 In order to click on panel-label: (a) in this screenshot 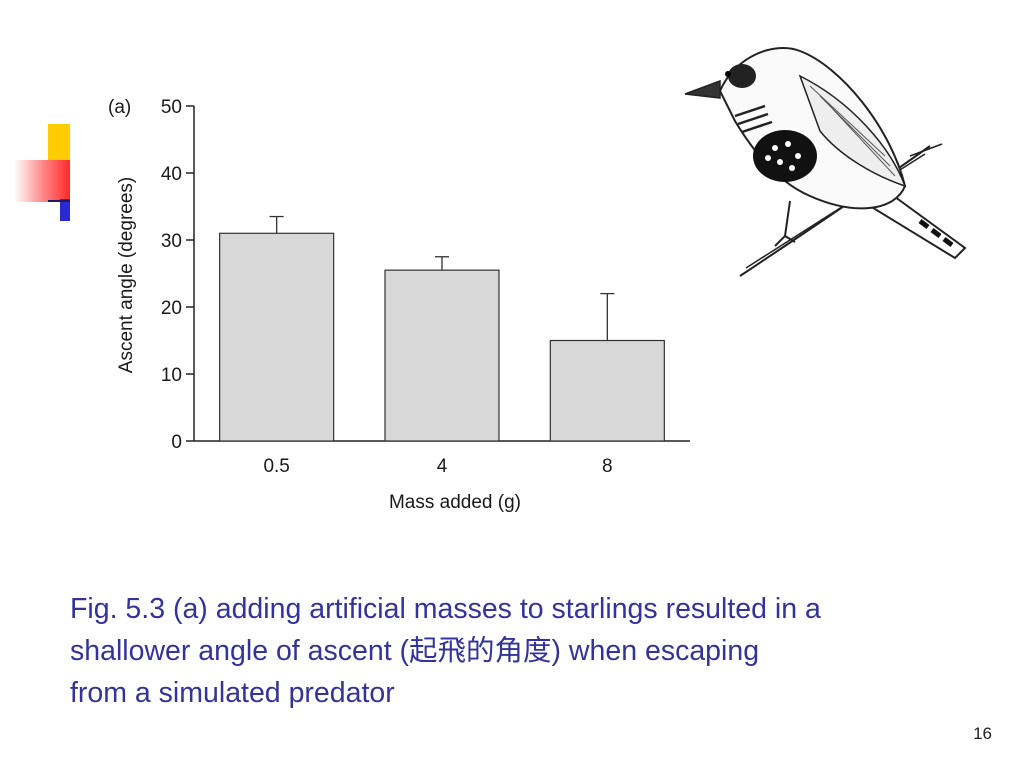, I will do `click(119, 107)`.